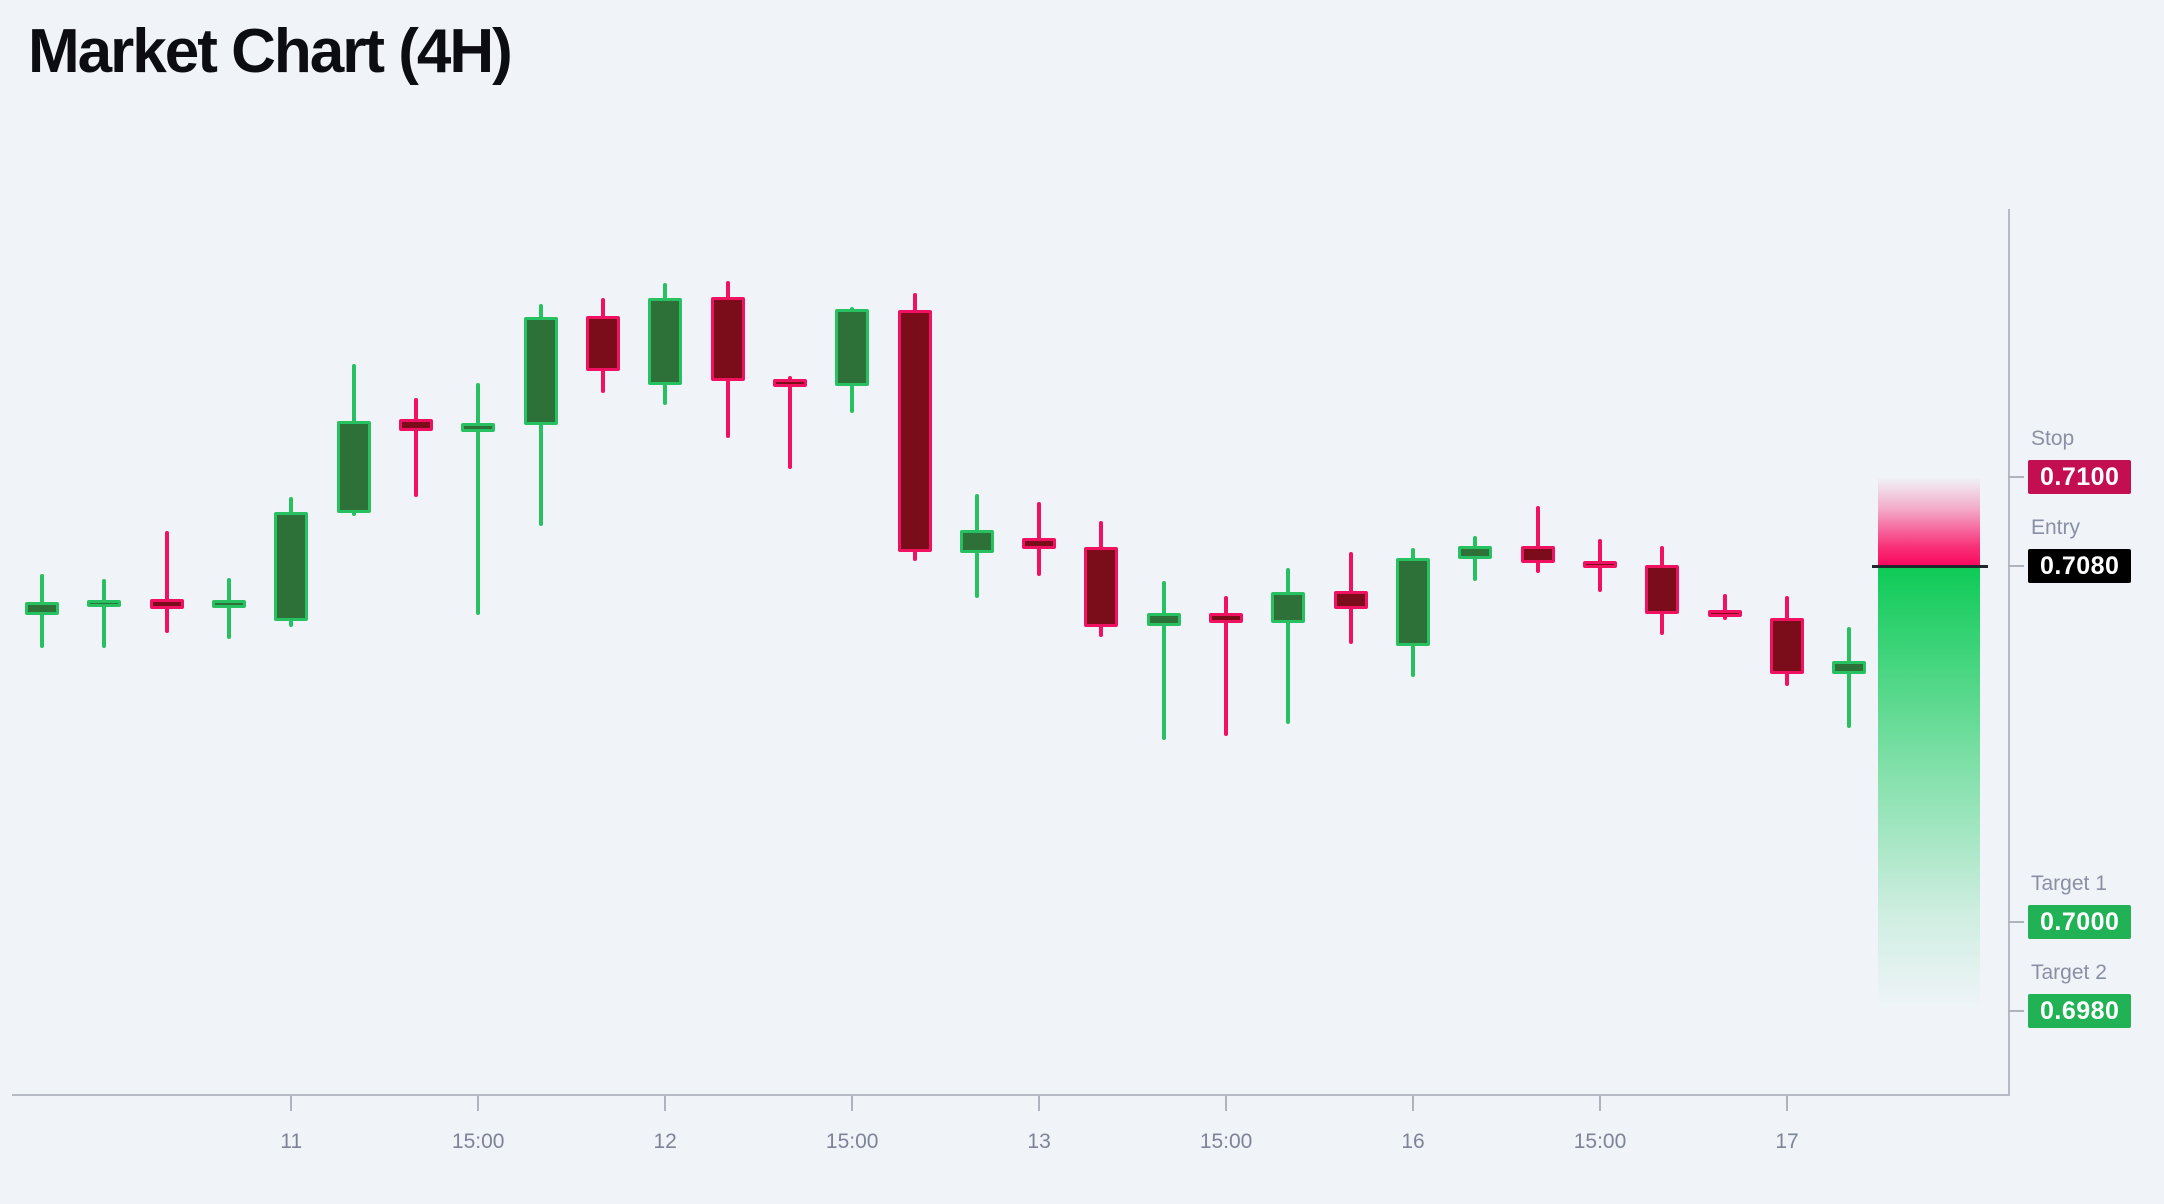 The height and width of the screenshot is (1204, 2164). I want to click on entry-label: Entry, so click(2056, 527).